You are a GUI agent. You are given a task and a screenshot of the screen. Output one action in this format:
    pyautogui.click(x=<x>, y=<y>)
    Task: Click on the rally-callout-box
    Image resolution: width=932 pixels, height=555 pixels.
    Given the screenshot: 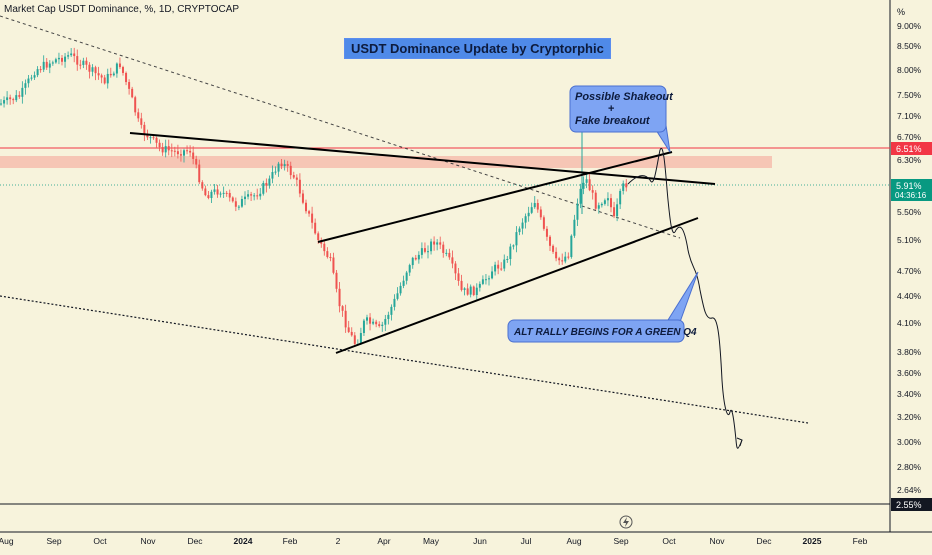 What is the action you would take?
    pyautogui.click(x=596, y=331)
    